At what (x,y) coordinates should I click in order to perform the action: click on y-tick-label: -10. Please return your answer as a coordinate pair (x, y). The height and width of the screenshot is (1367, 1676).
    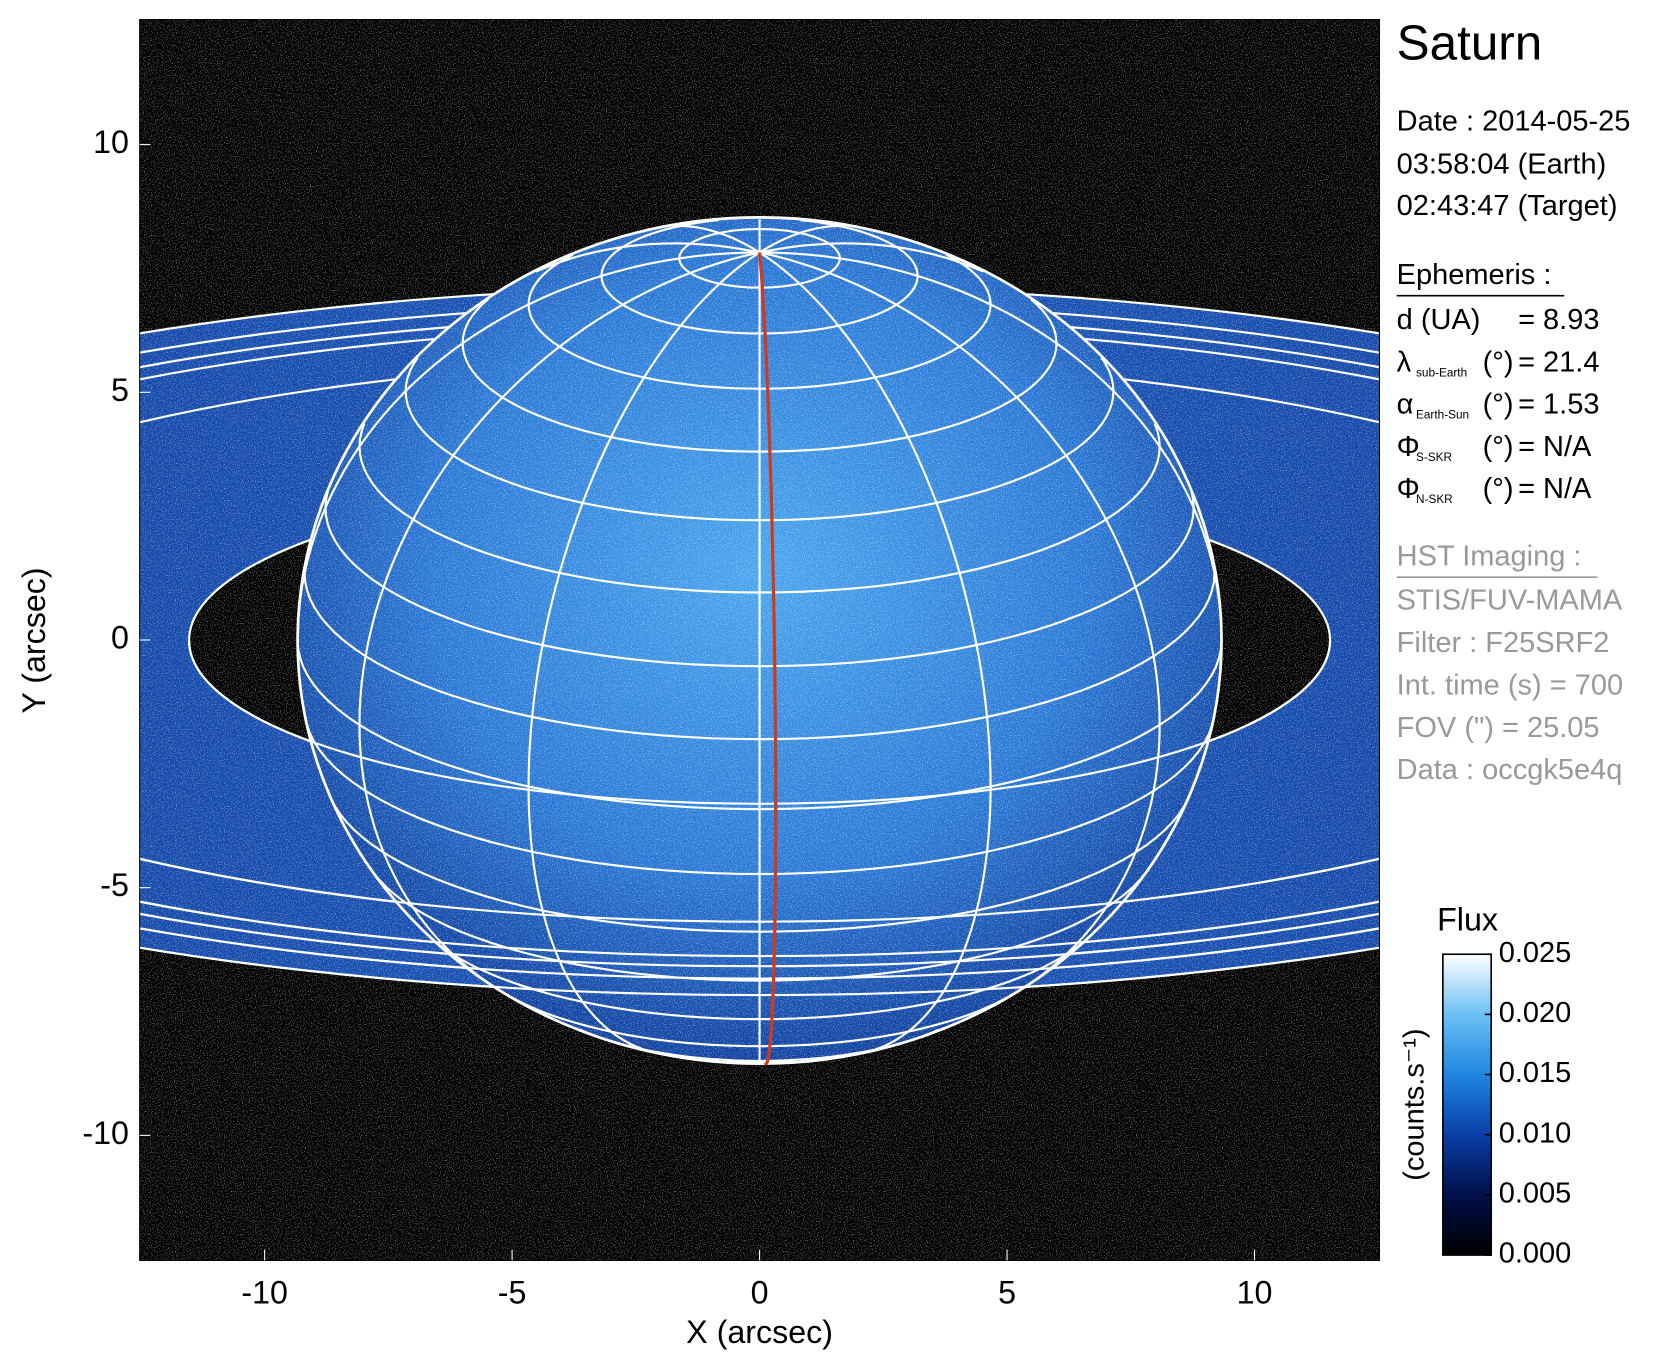
    Looking at the image, I should click on (105, 1133).